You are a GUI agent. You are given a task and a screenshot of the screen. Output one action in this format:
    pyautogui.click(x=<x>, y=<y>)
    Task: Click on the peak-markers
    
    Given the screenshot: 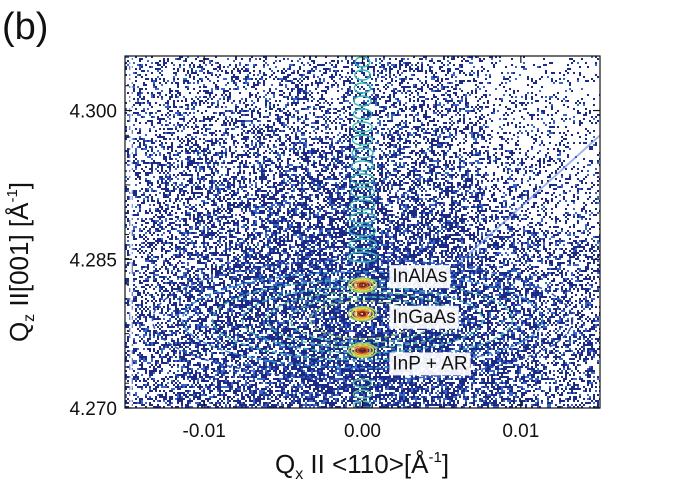 What is the action you would take?
    pyautogui.click(x=362, y=318)
    